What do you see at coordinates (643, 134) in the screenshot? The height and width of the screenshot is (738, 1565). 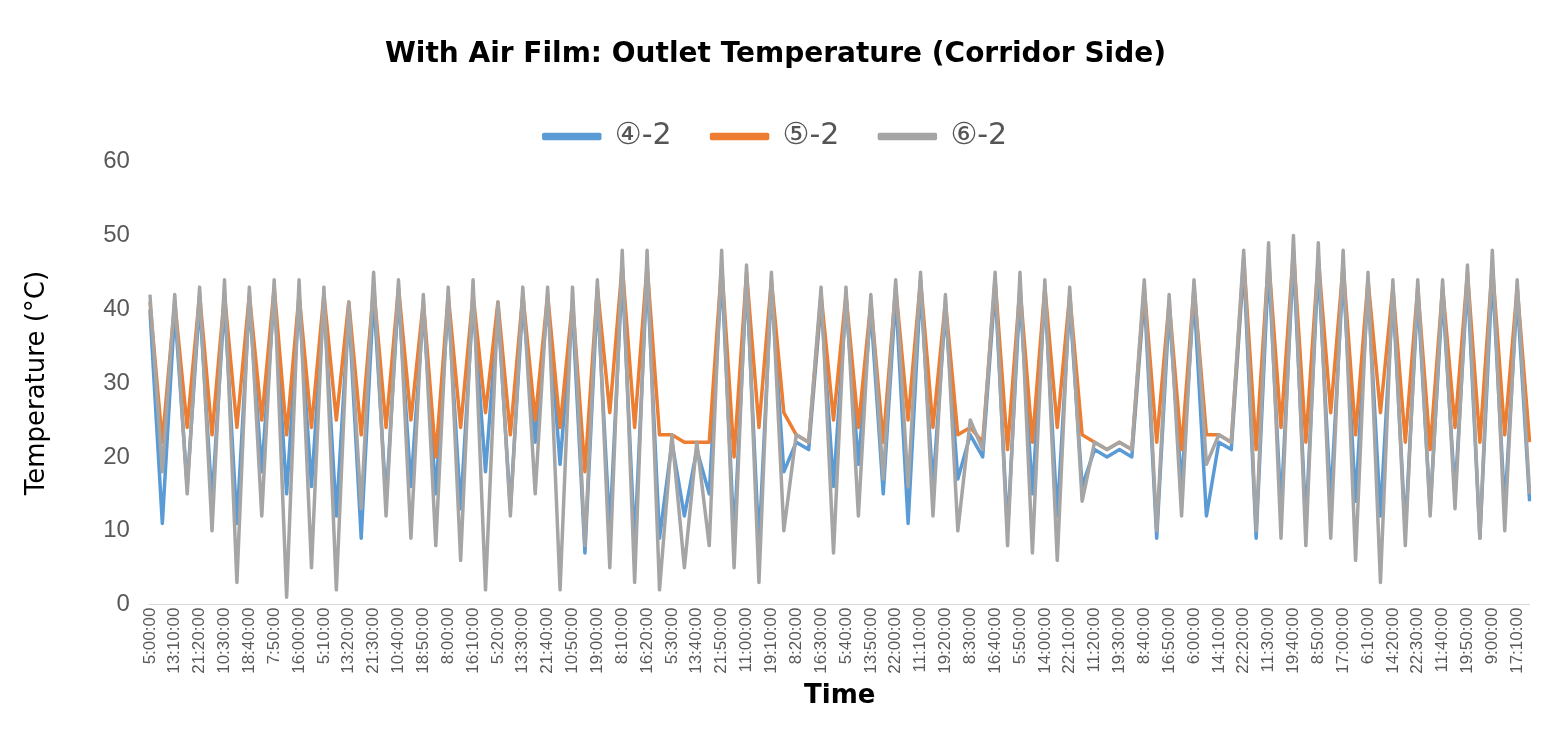 I see `legend-label: ④-2` at bounding box center [643, 134].